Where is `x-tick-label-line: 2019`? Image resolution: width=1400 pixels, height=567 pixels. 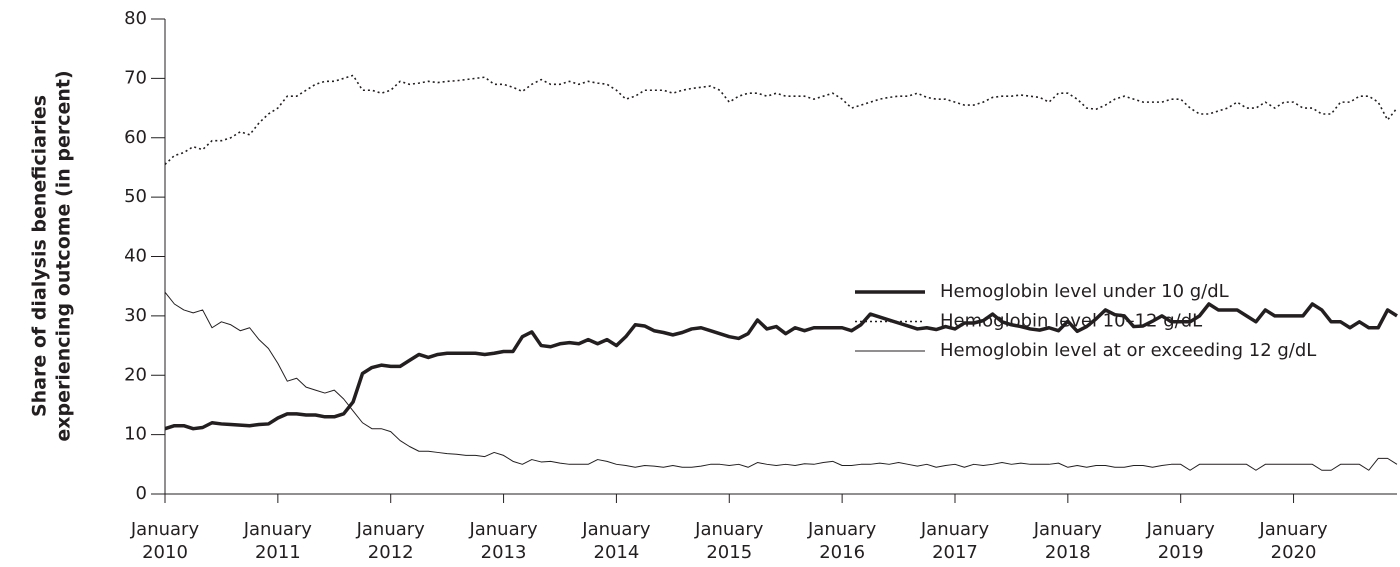
x-tick-label-line: 2019 is located at coordinates (1181, 552).